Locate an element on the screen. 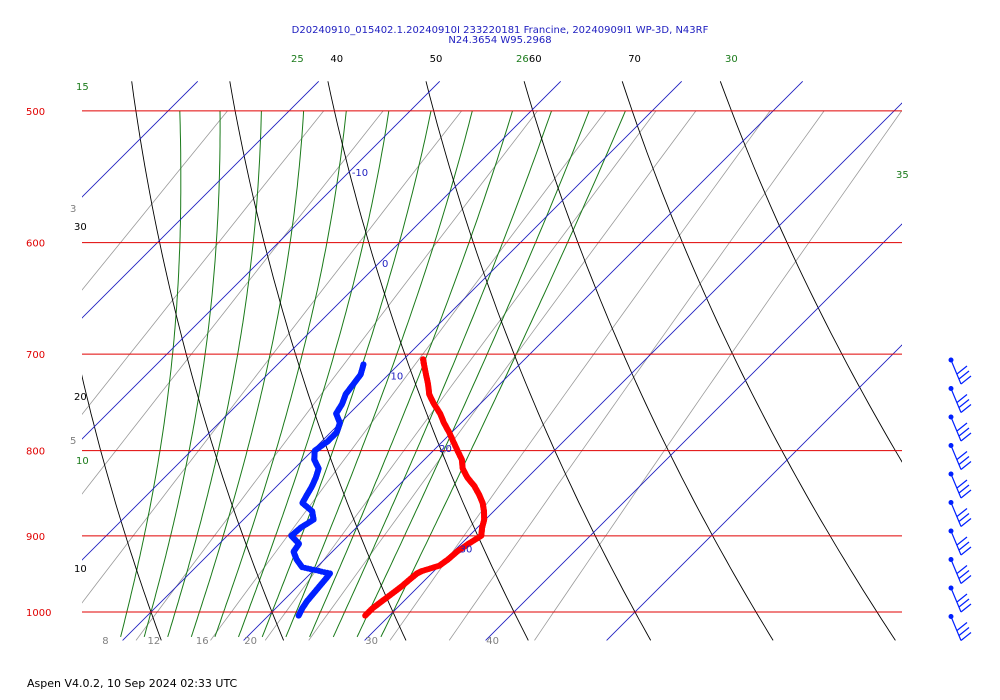  isotherm-label: 0 is located at coordinates (385, 264).